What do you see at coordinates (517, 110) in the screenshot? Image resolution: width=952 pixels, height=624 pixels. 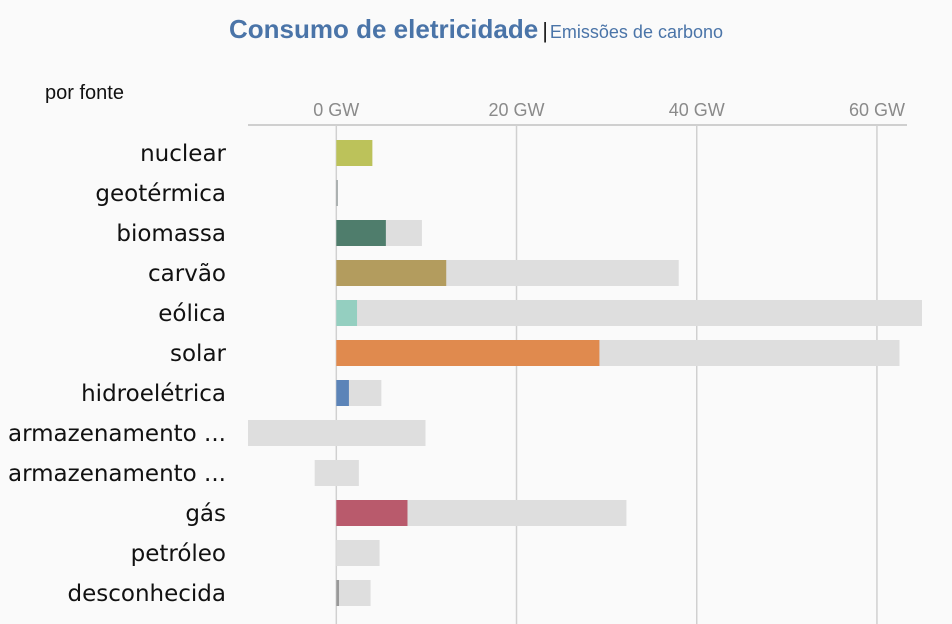 I see `x-tick-label: 20 GW` at bounding box center [517, 110].